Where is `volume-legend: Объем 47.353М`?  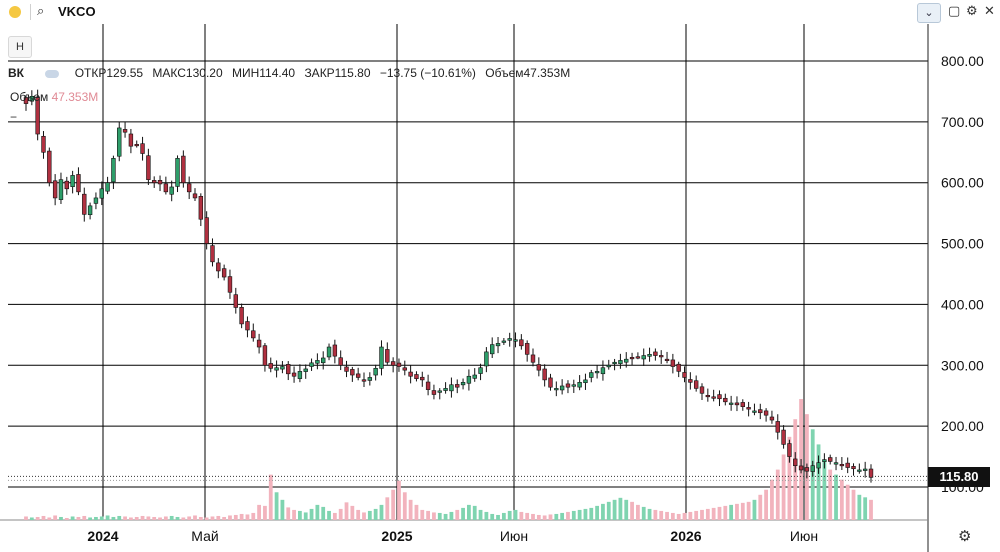 volume-legend: Объем 47.353М is located at coordinates (54, 97).